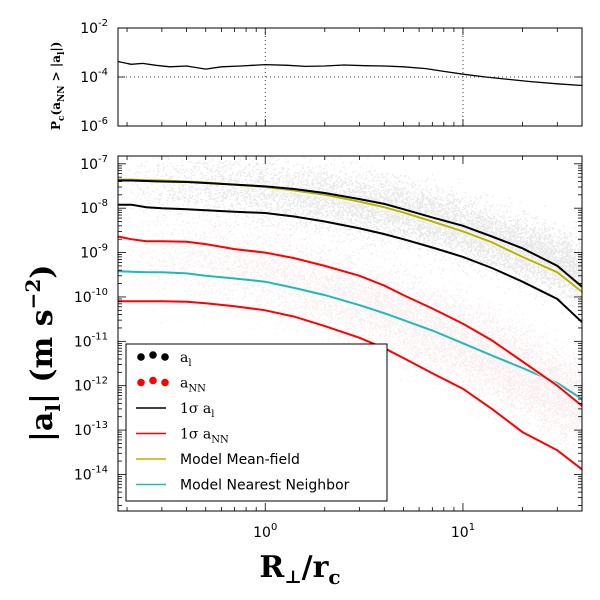  Describe the element at coordinates (91, 319) in the screenshot. I see `bottom-y-tick-labels: 10⁻⁷ 10⁻⁸ 10⁻⁹ 10⁻¹⁰ 10⁻¹¹ 10⁻¹² 10⁻¹³ 10⁻¹⁴` at that location.